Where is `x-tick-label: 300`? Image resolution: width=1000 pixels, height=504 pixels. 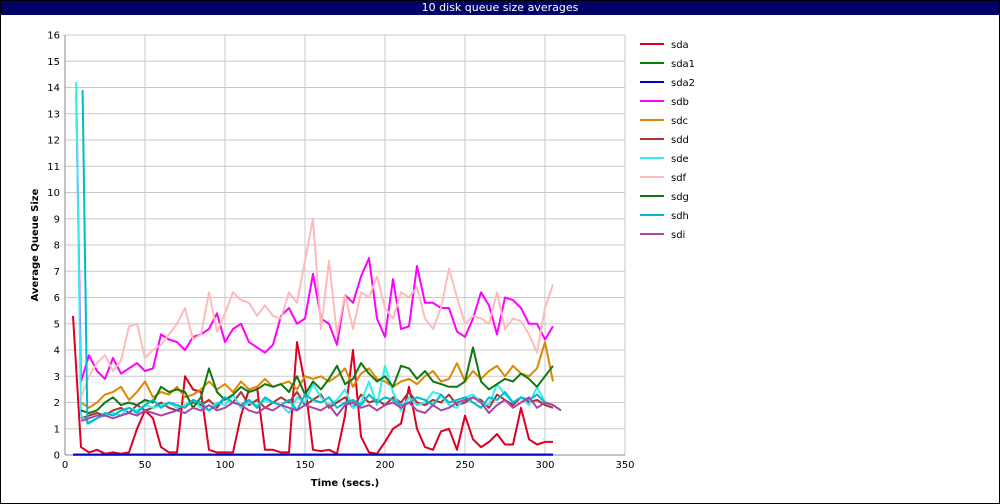 x-tick-label: 300 is located at coordinates (544, 465).